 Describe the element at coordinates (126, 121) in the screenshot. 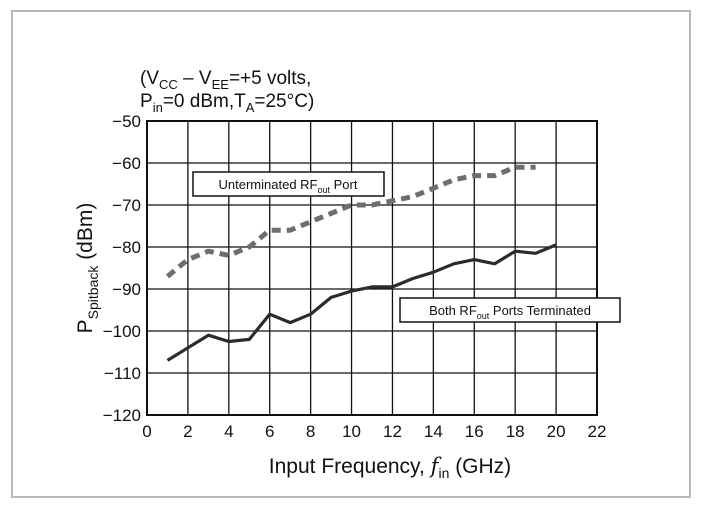

I see `y-tick-label: −50` at that location.